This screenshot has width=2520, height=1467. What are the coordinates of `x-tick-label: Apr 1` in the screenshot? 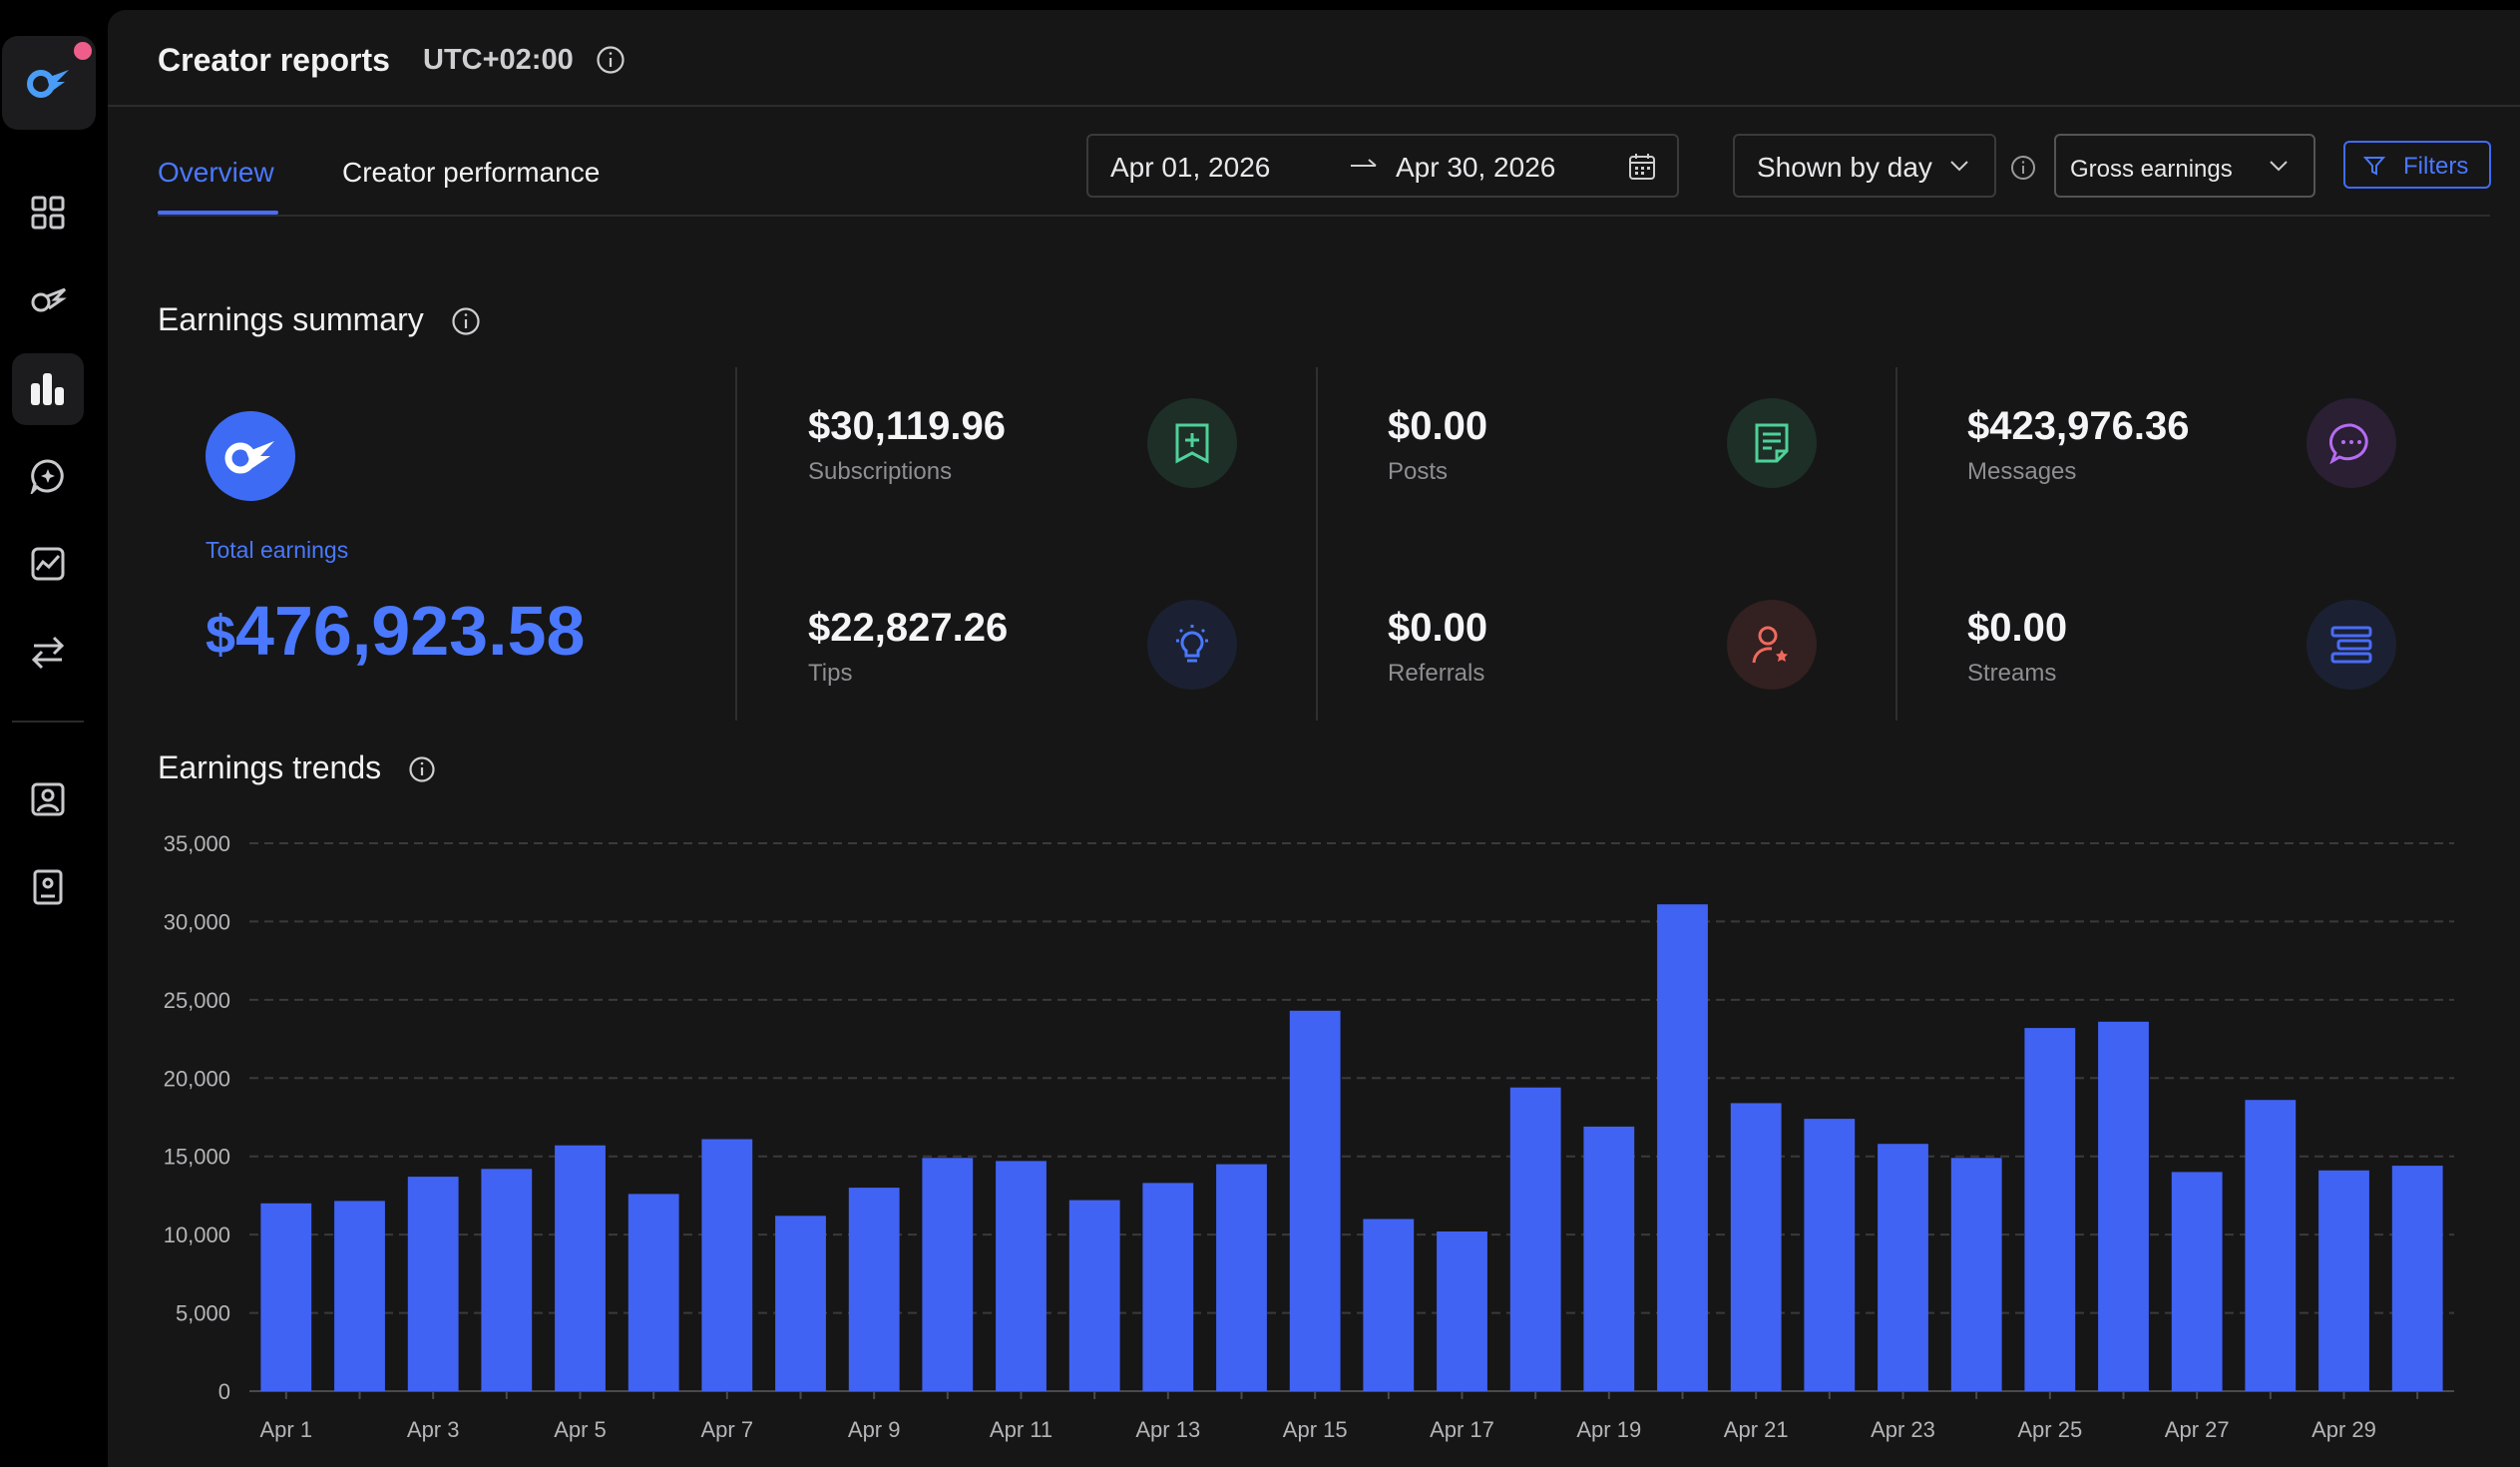 It's located at (286, 1430).